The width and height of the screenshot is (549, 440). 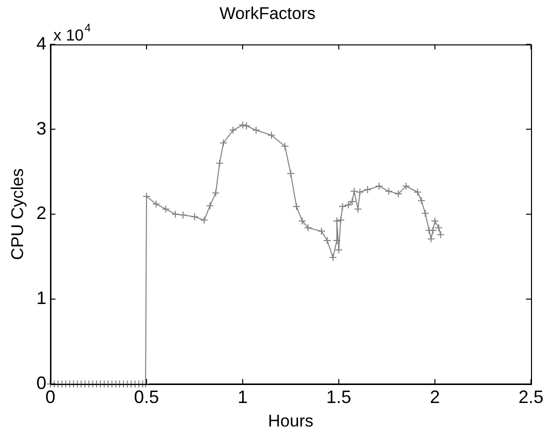 What do you see at coordinates (147, 396) in the screenshot?
I see `x-tick-label: 0.5` at bounding box center [147, 396].